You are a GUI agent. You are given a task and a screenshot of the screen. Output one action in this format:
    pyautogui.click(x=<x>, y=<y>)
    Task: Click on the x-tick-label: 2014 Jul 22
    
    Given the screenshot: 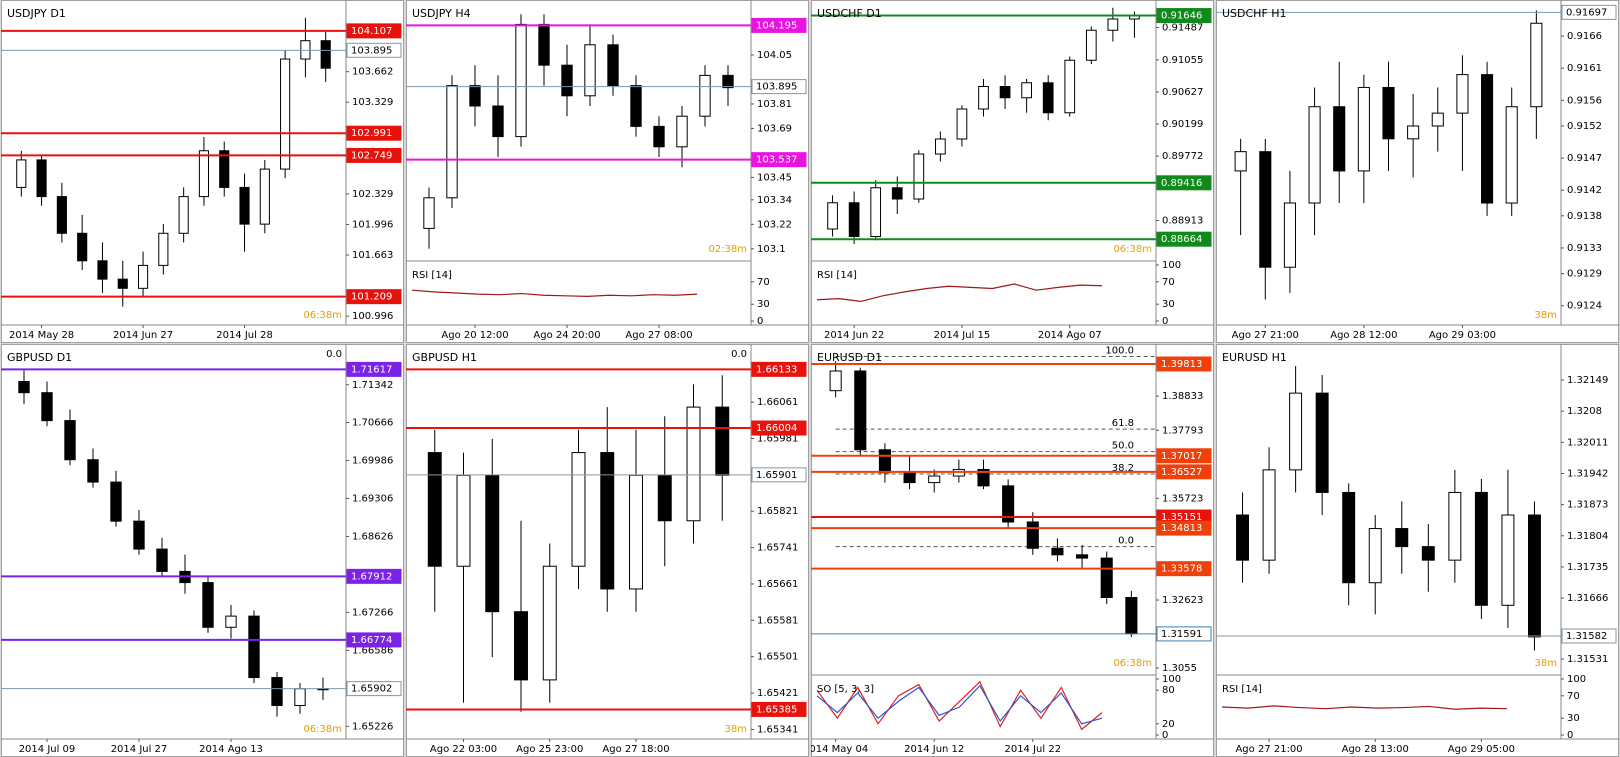 What is the action you would take?
    pyautogui.click(x=1032, y=749)
    